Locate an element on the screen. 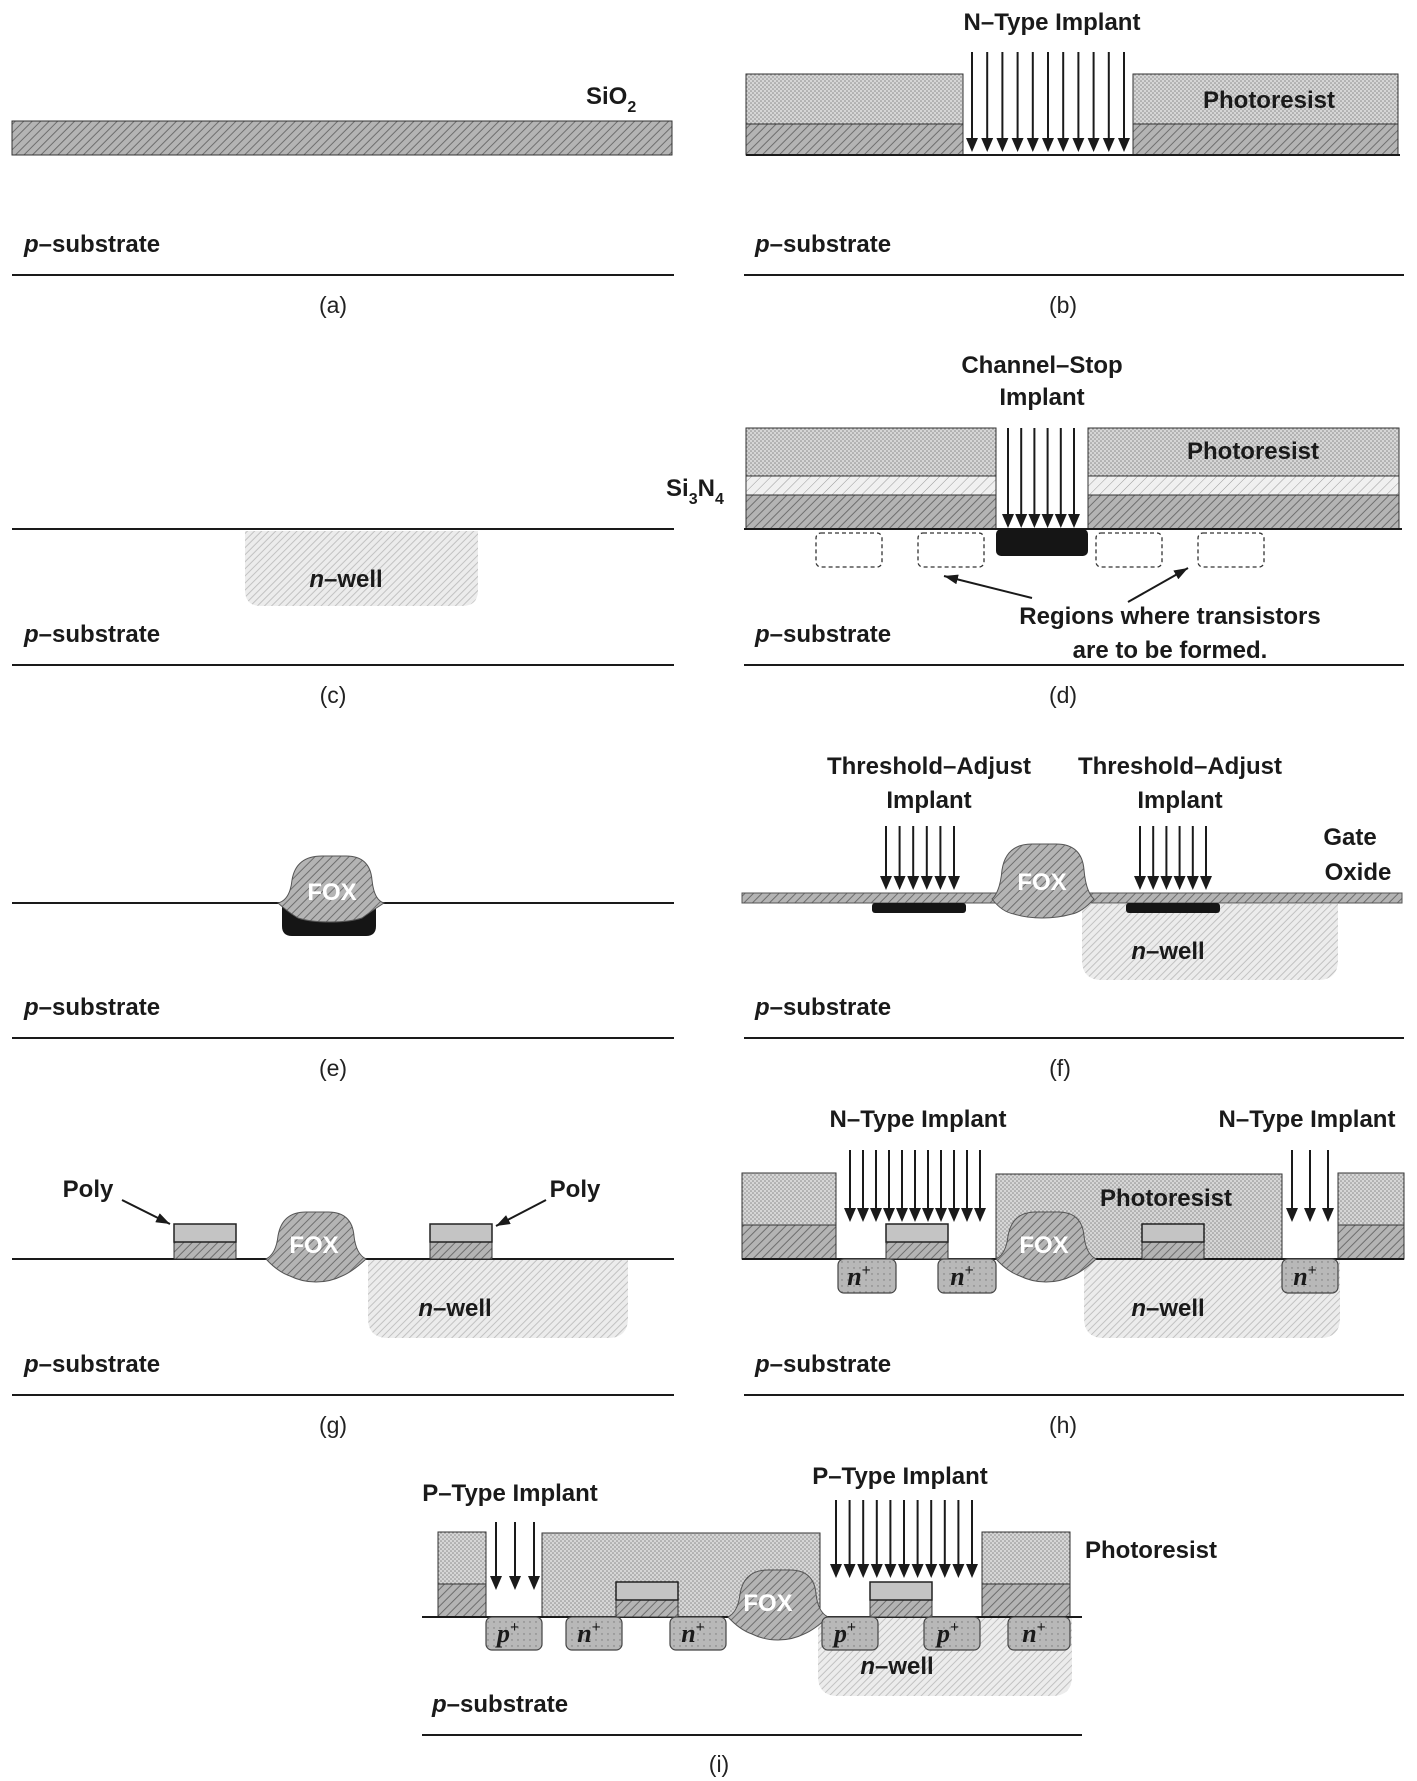 The image size is (1417, 1781). caption-c: (c) is located at coordinates (333, 695).